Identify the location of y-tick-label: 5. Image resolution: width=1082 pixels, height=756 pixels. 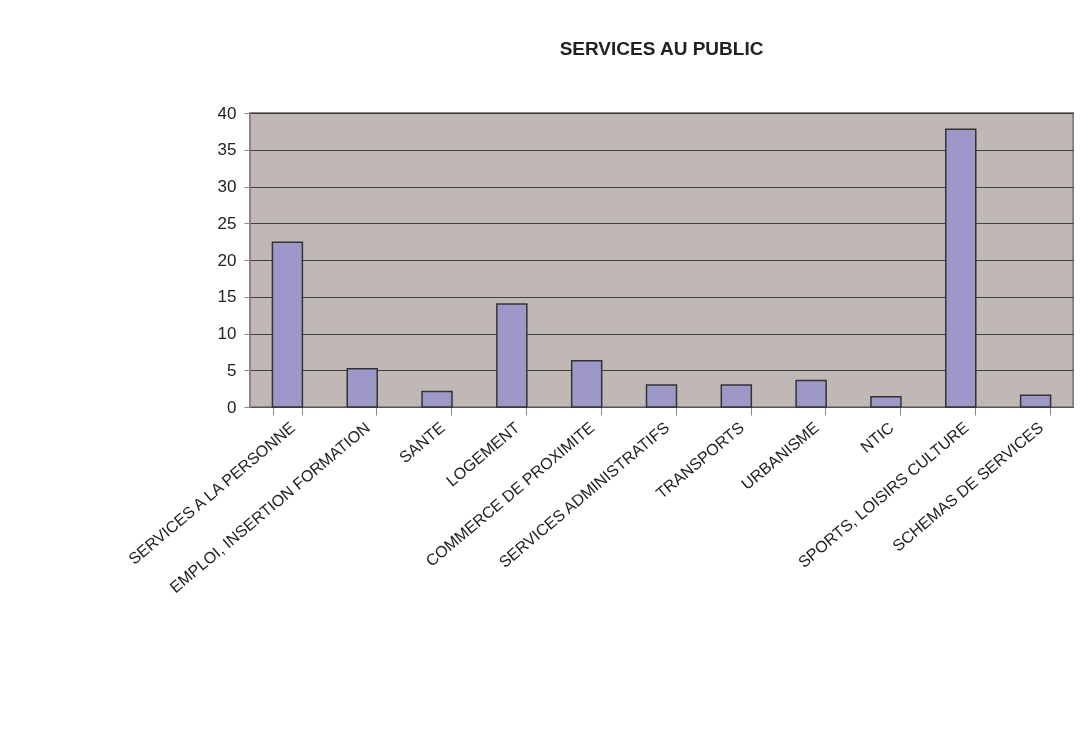
(232, 370).